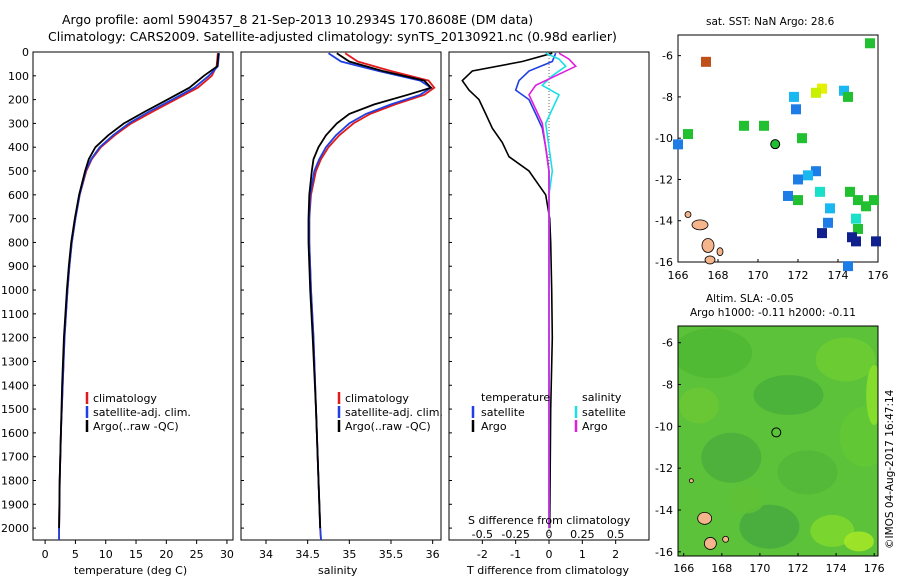 Image resolution: width=900 pixels, height=580 pixels. What do you see at coordinates (15, 480) in the screenshot?
I see `depth-tick-label: 1800` at bounding box center [15, 480].